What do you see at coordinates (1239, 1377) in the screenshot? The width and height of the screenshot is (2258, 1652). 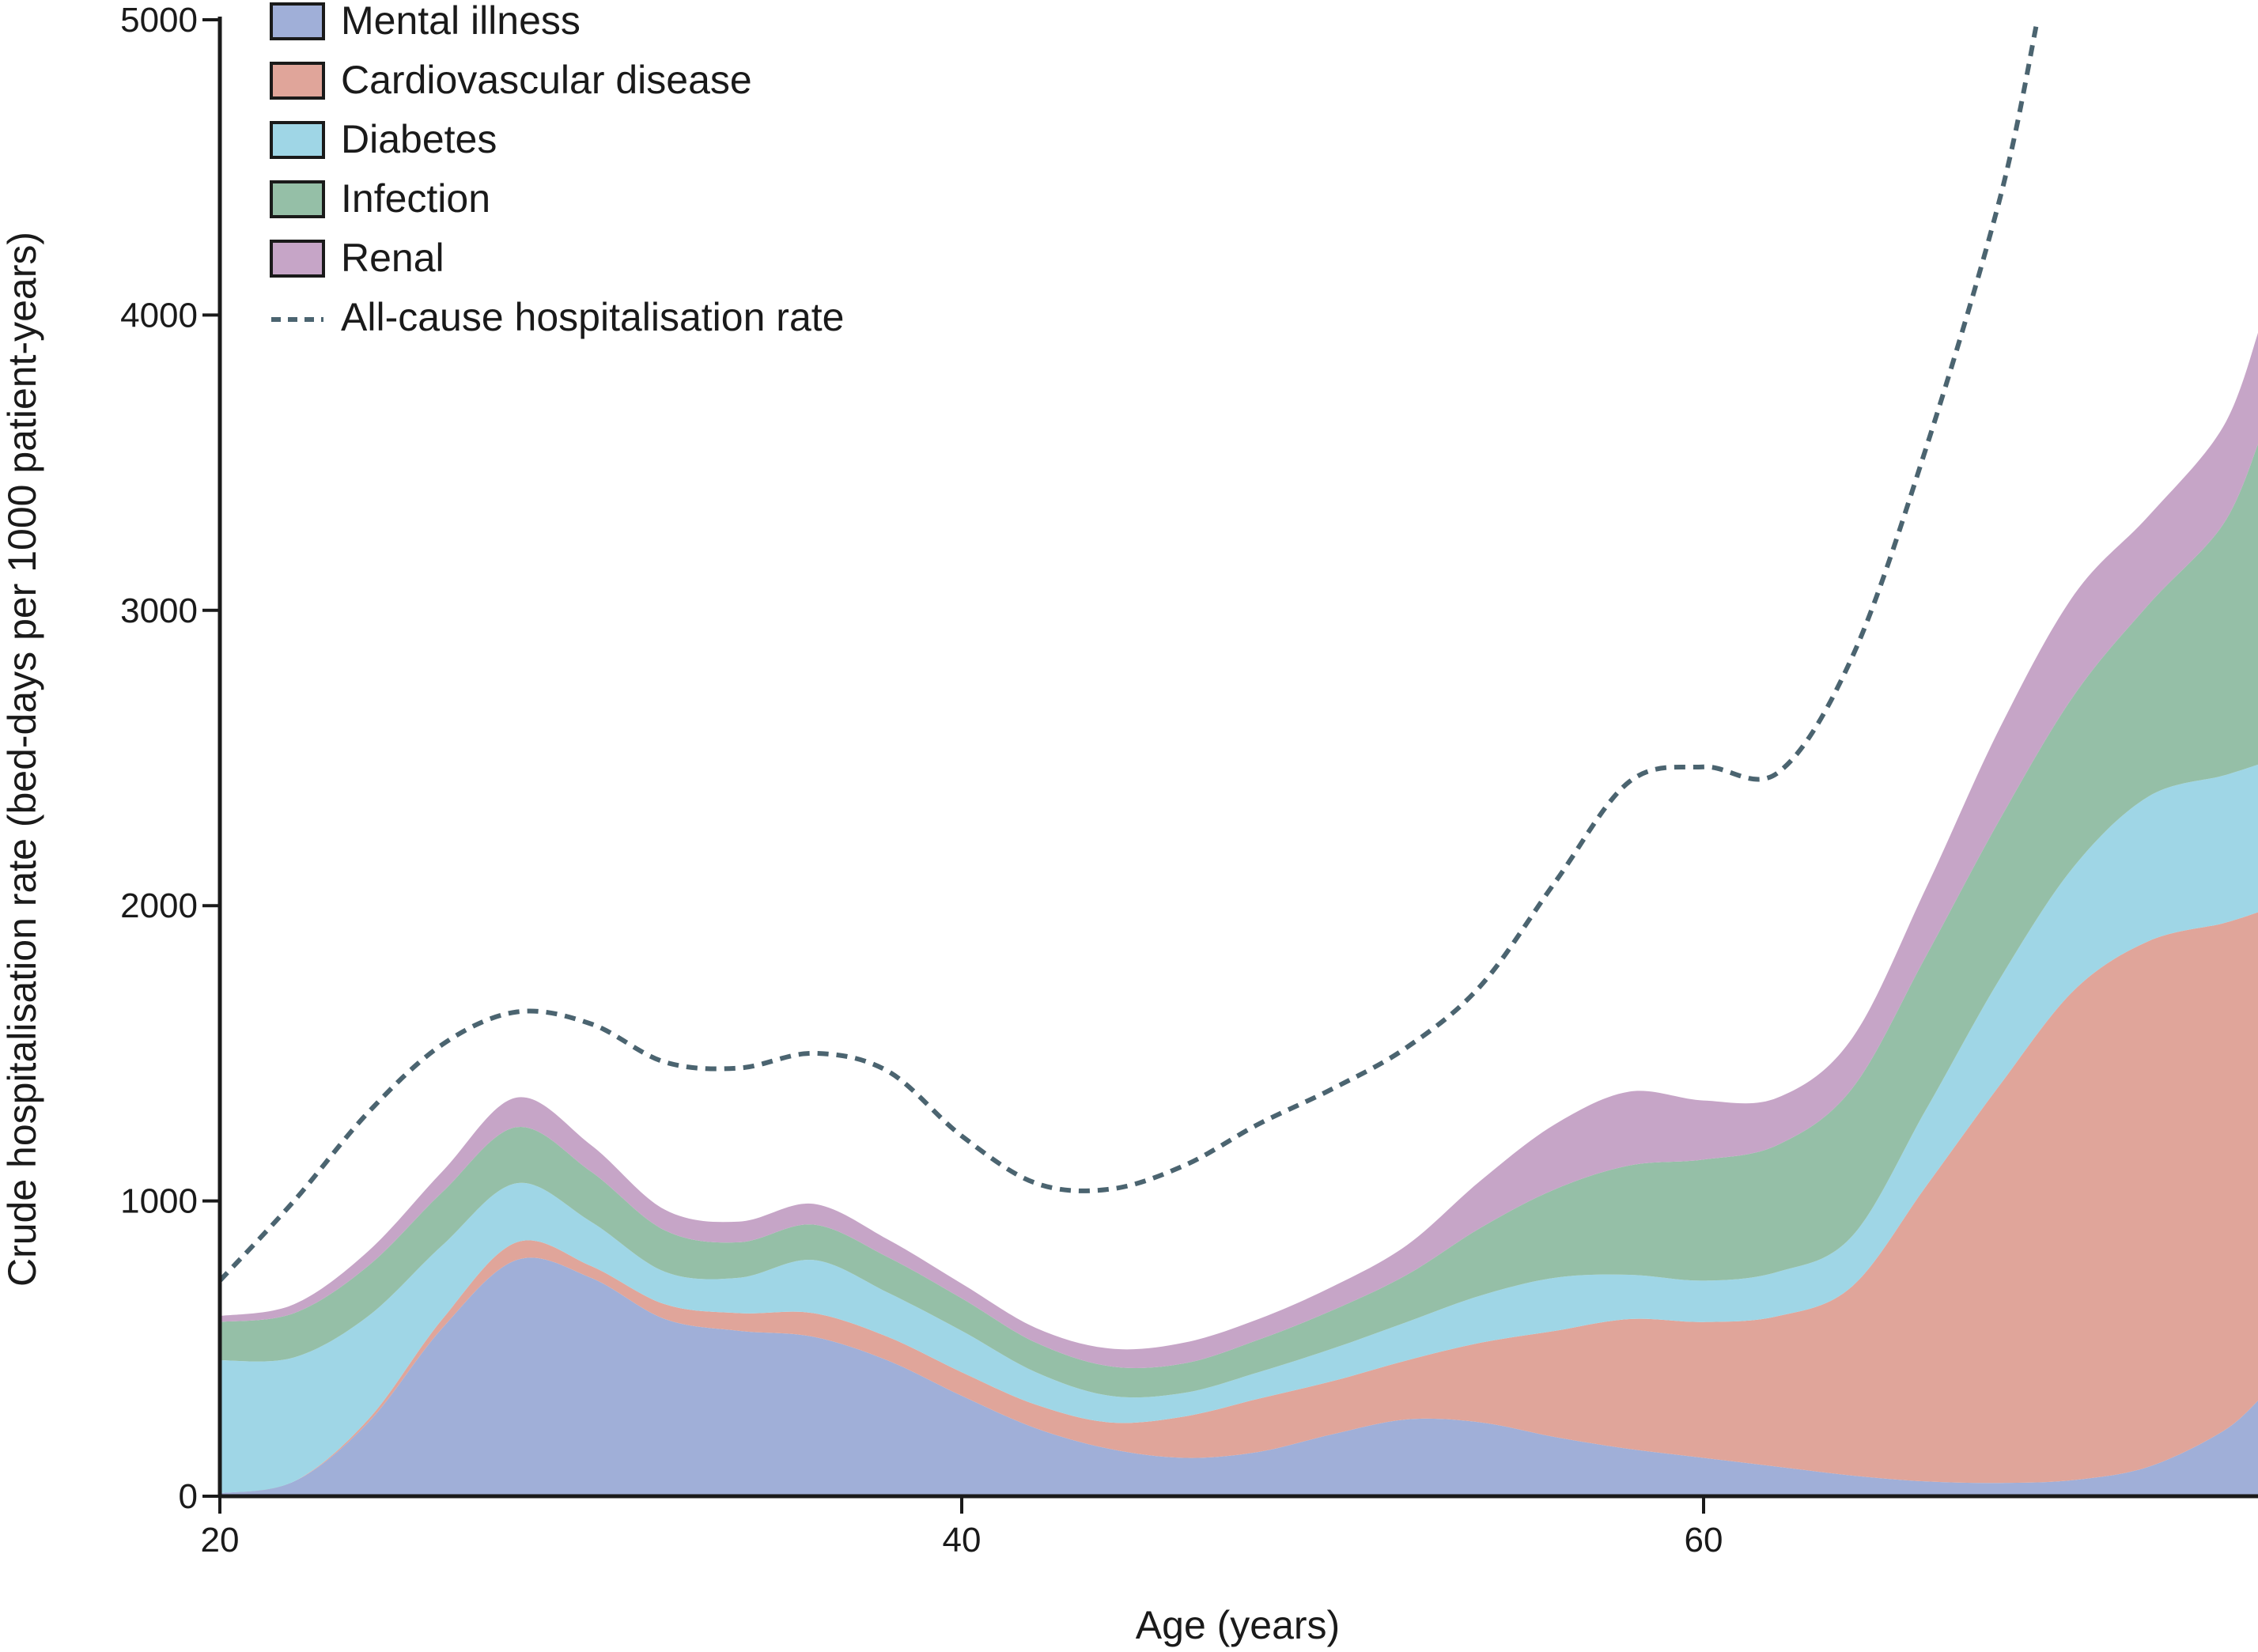 I see `area-mental-illness` at bounding box center [1239, 1377].